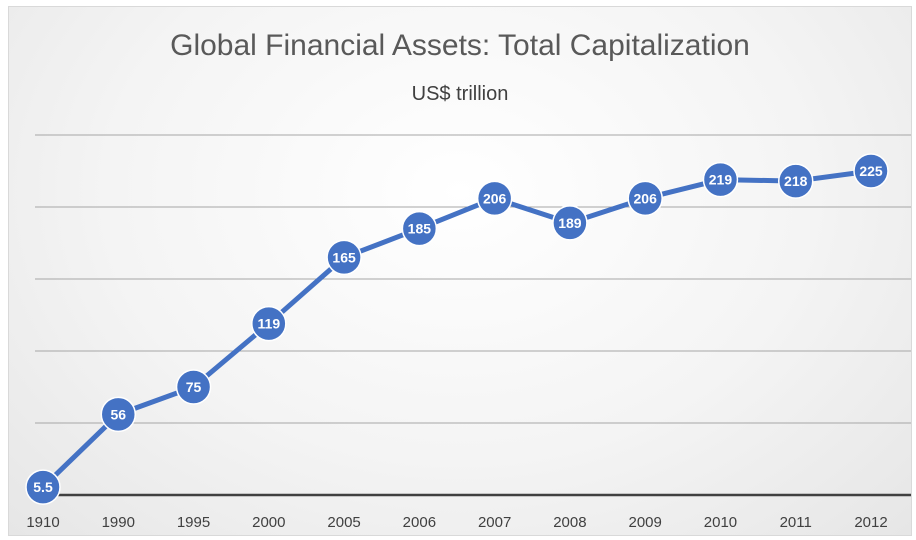  Describe the element at coordinates (419, 522) in the screenshot. I see `x-tick-label: 2006` at that location.